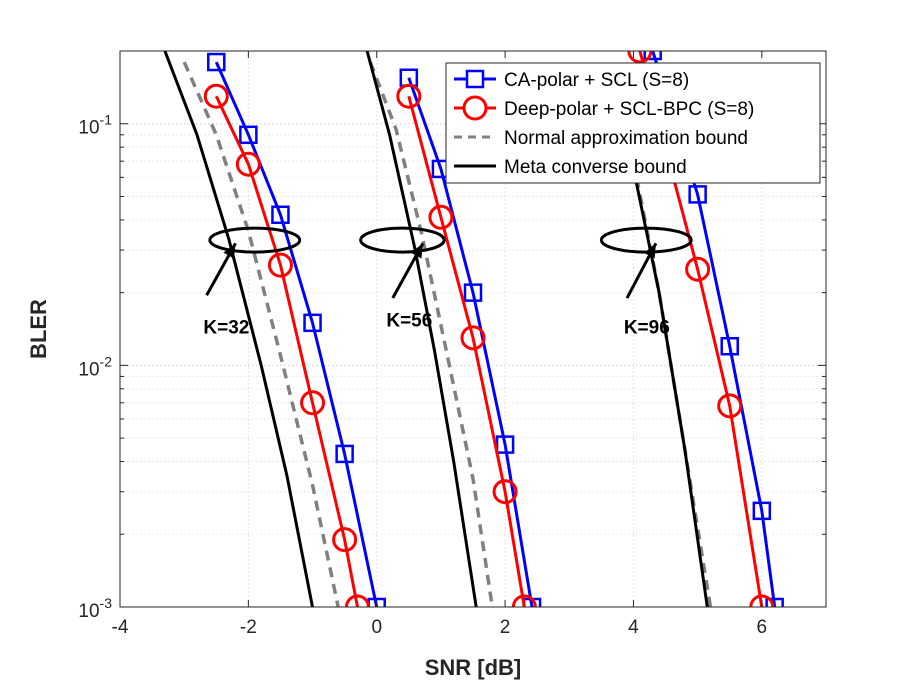 This screenshot has width=913, height=685. I want to click on legend-label: Normal approximation bound, so click(626, 138).